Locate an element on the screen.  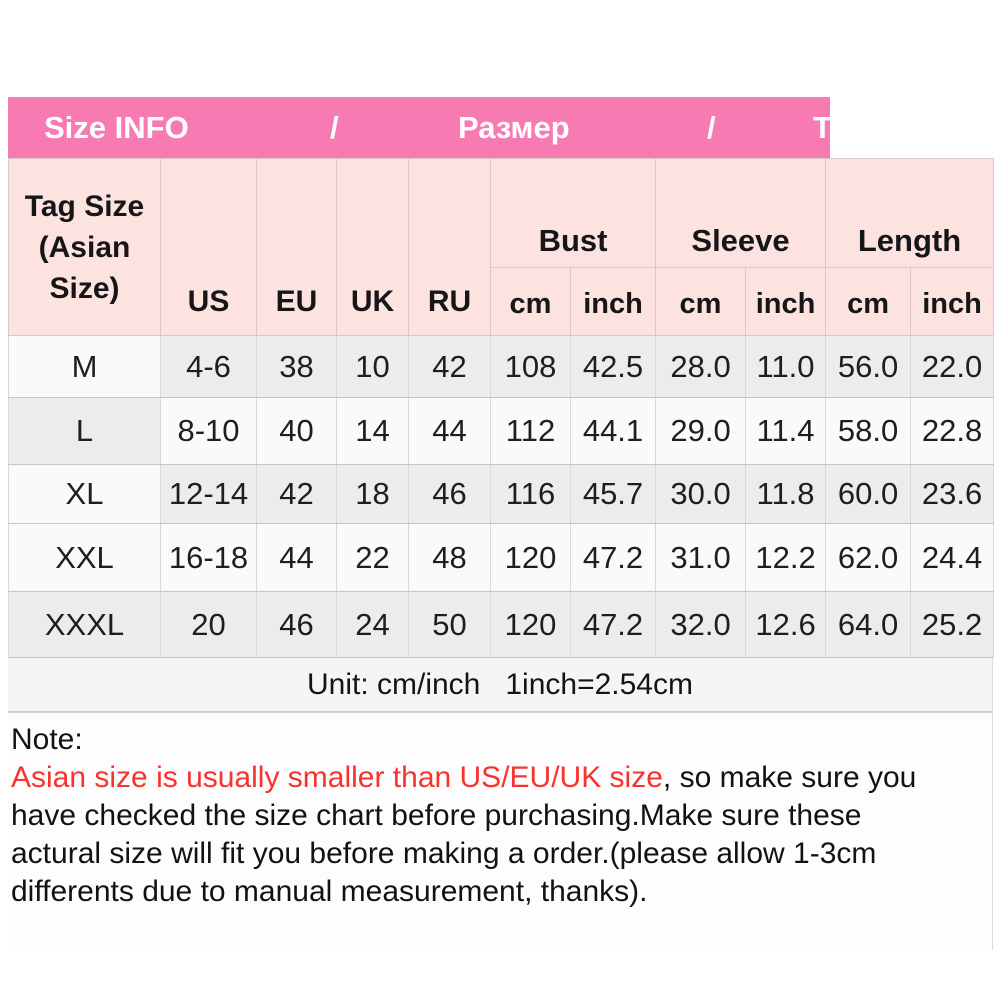
header-length-cm: cm is located at coordinates (868, 301).